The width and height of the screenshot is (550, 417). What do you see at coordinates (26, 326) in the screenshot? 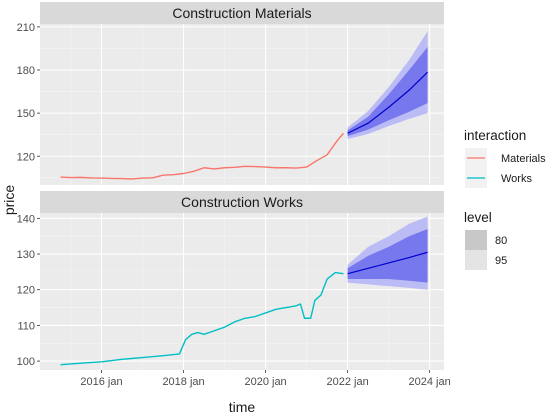
I see `y-tick-label-works: 110` at bounding box center [26, 326].